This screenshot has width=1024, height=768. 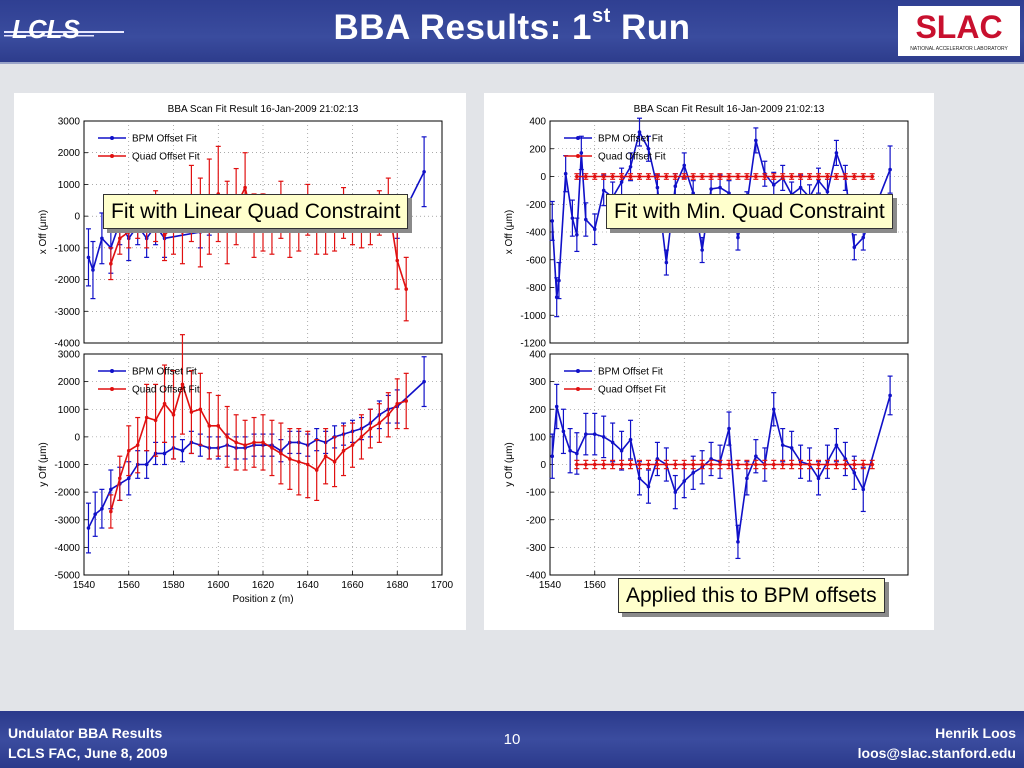 I want to click on y-tick-label: 100, so click(x=537, y=437).